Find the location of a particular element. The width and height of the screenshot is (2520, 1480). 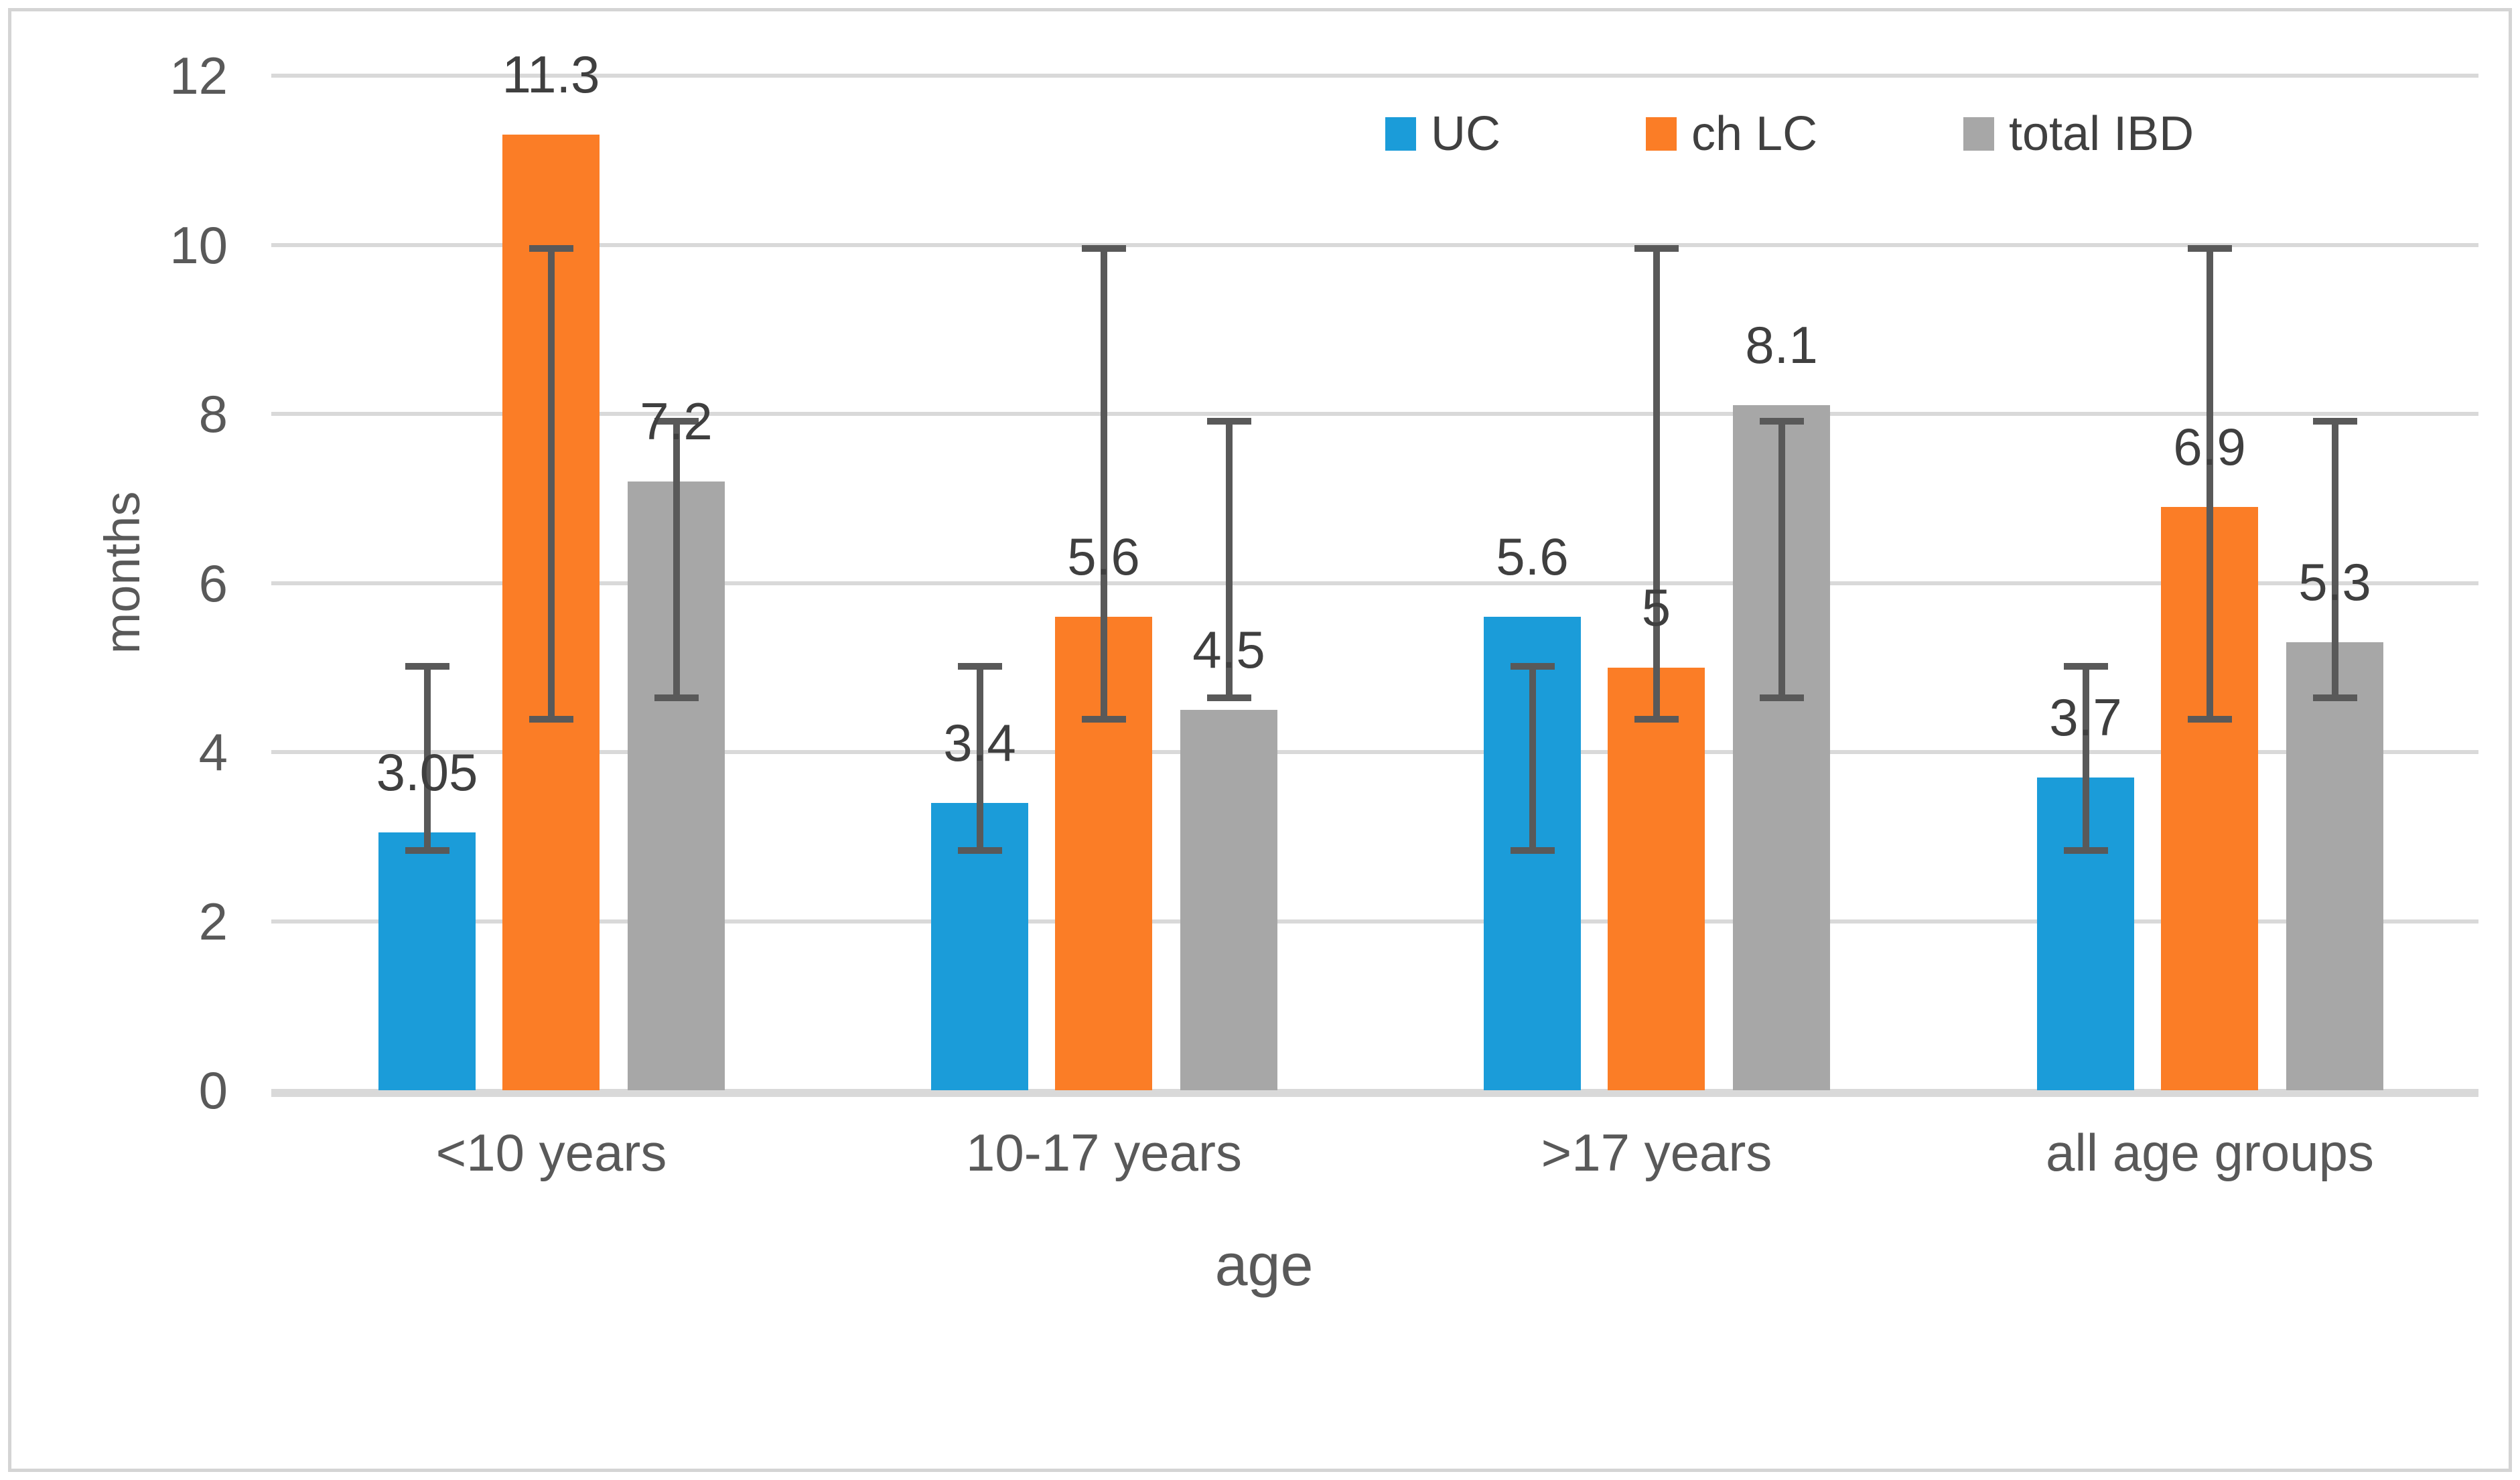

y-tick-8: 8 is located at coordinates (213, 413).